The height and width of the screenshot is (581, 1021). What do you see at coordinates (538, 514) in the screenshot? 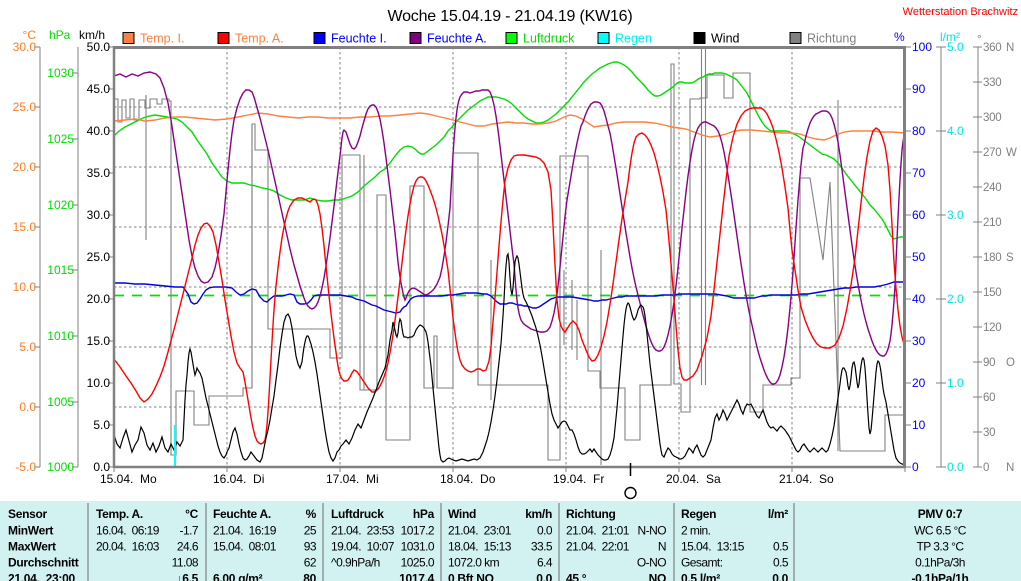
I see `svg-text: km/h` at bounding box center [538, 514].